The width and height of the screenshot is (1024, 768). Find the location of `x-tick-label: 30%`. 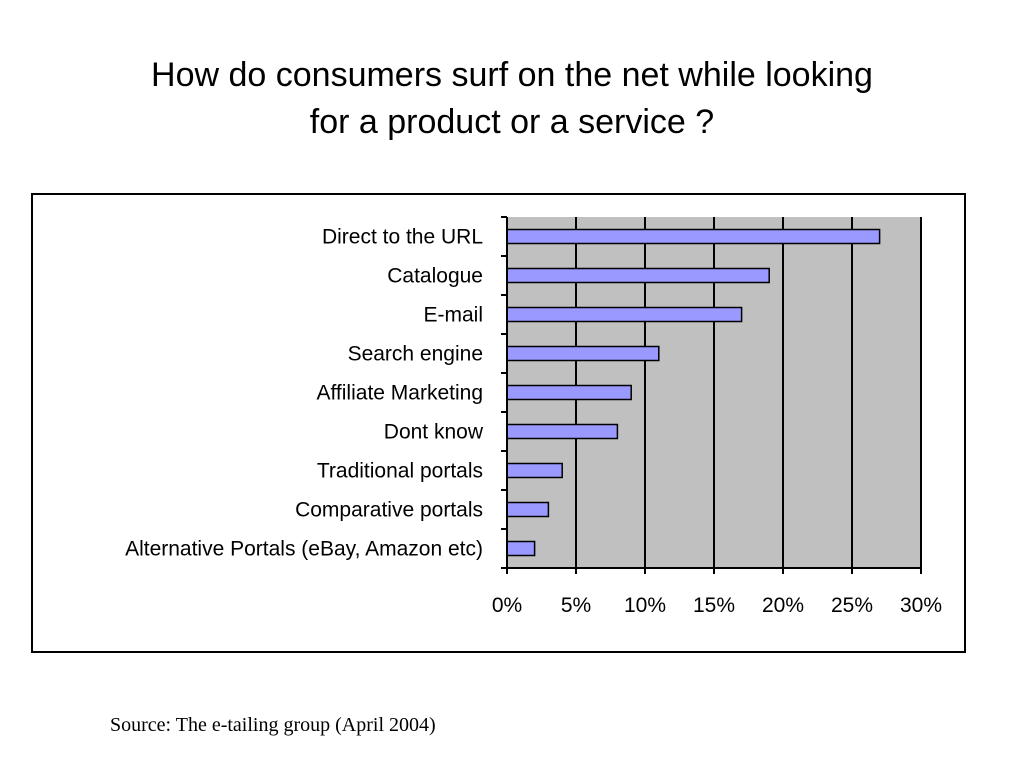

x-tick-label: 30% is located at coordinates (921, 605).